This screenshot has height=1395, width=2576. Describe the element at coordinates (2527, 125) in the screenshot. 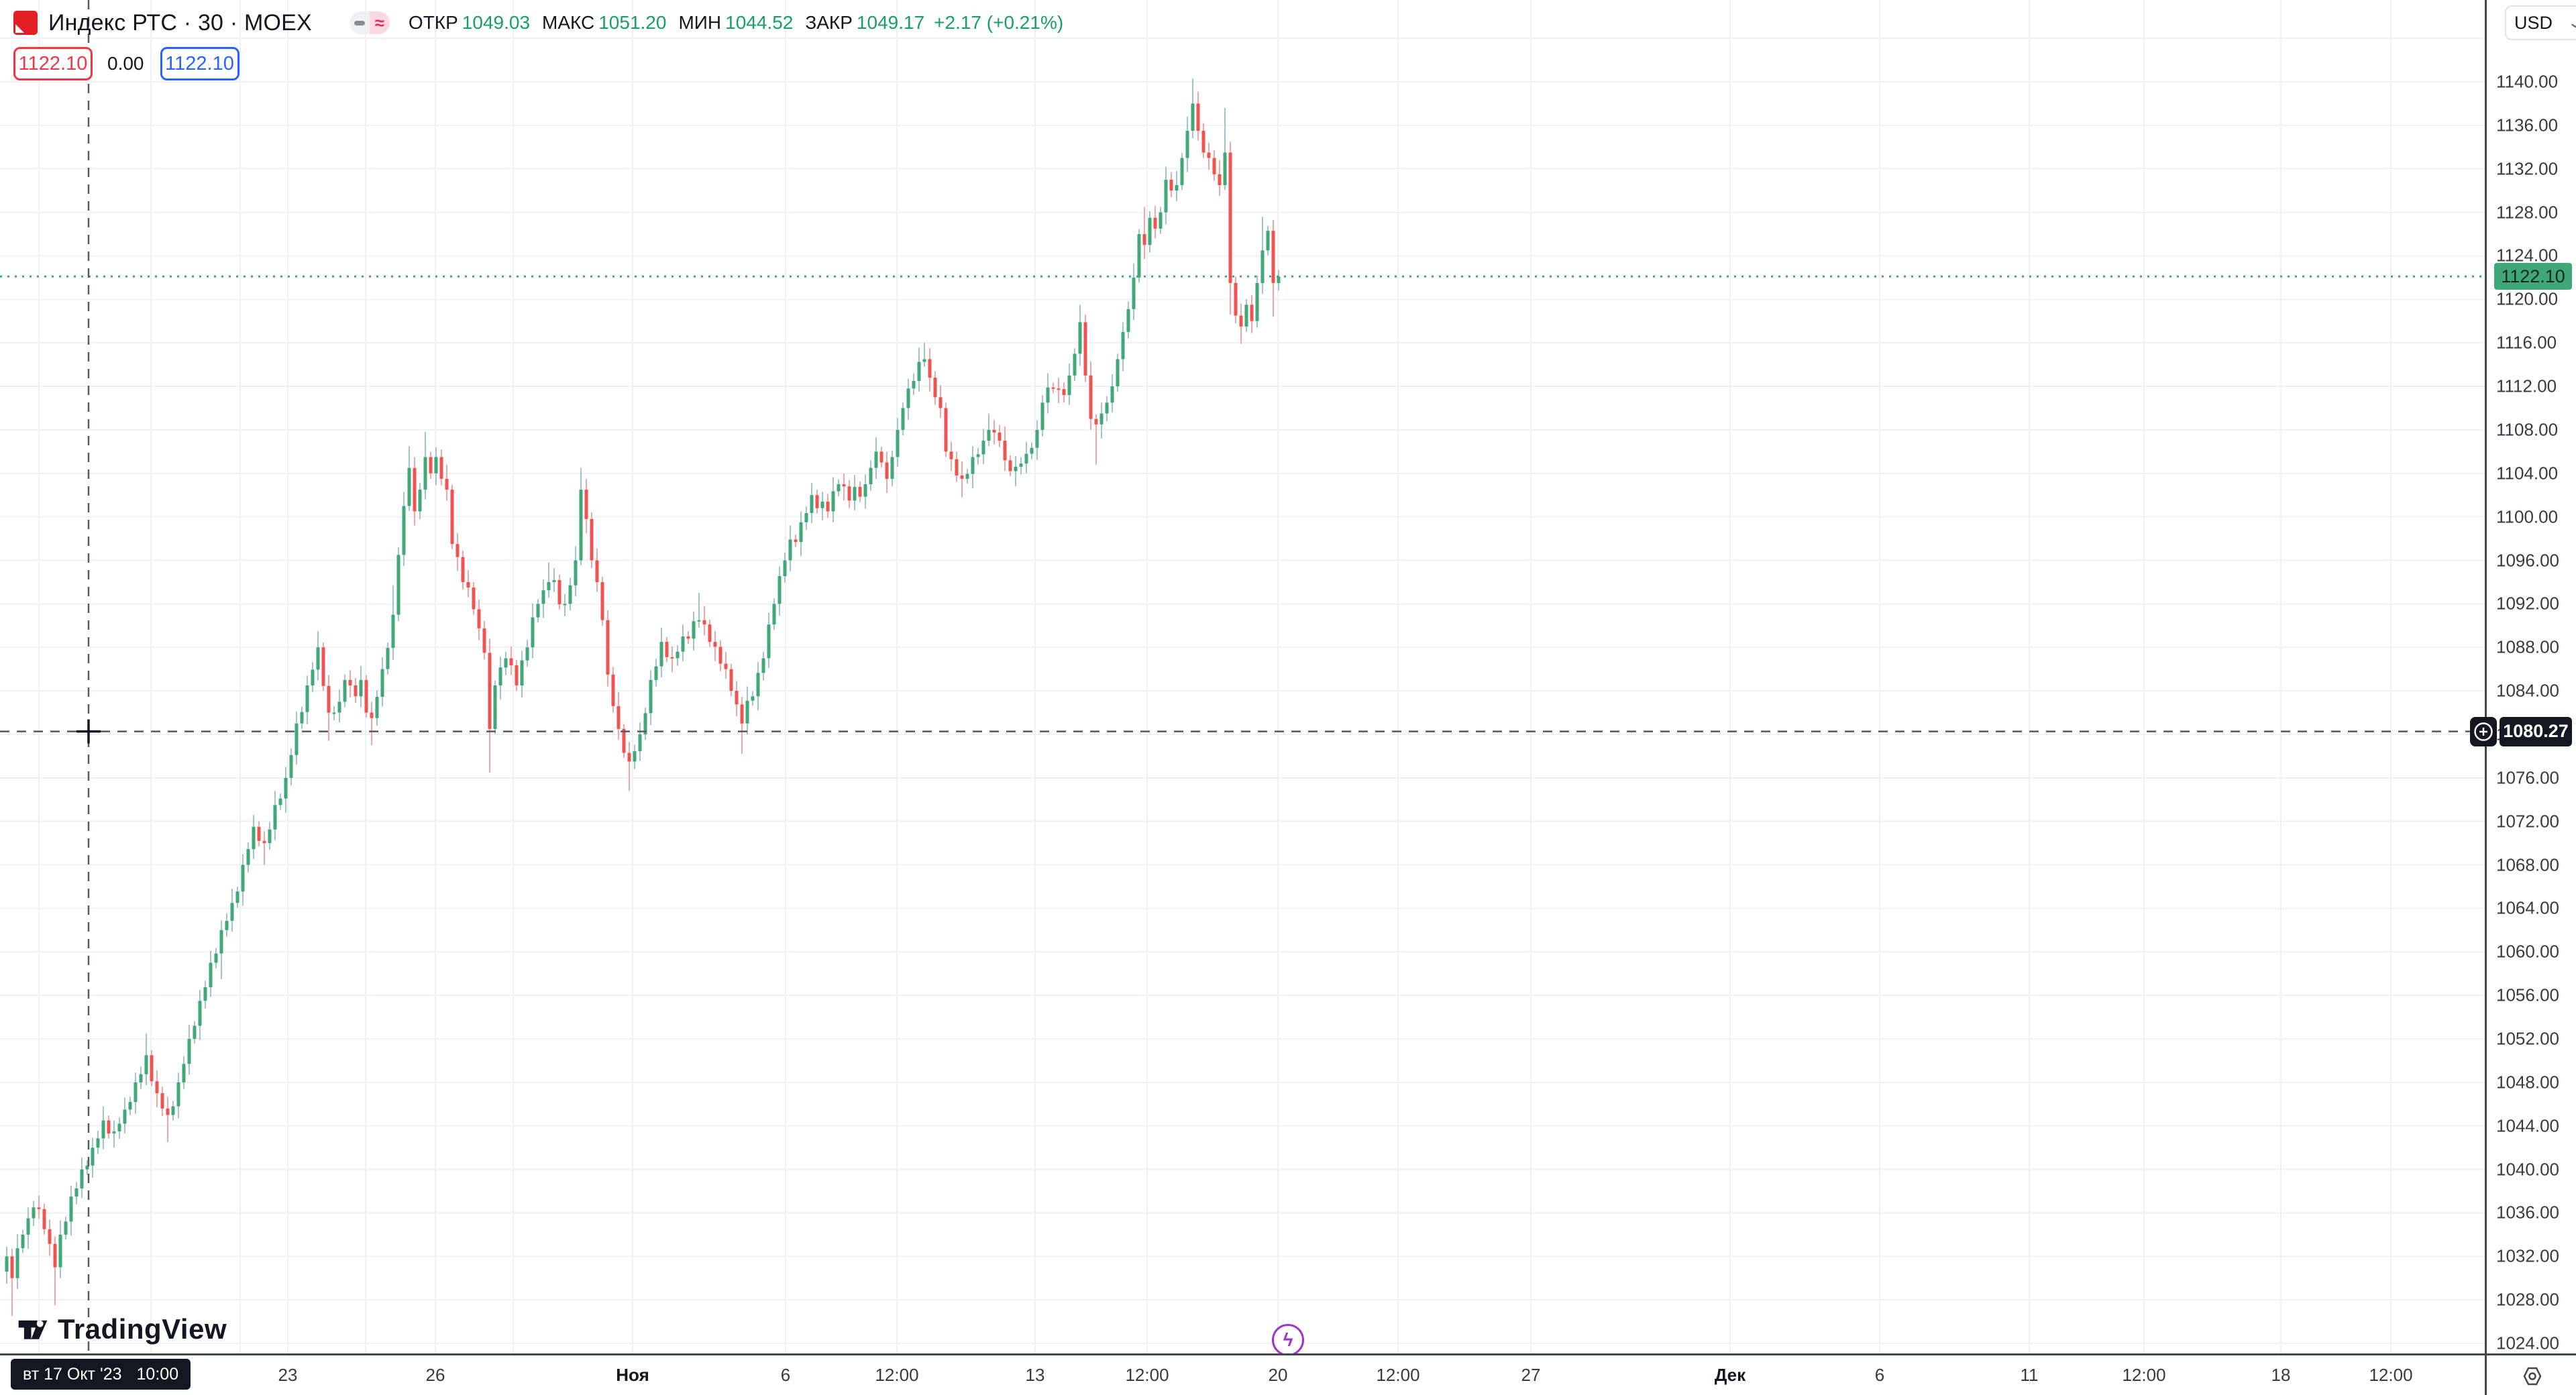

I see `price-axis-label: 1136.00` at that location.